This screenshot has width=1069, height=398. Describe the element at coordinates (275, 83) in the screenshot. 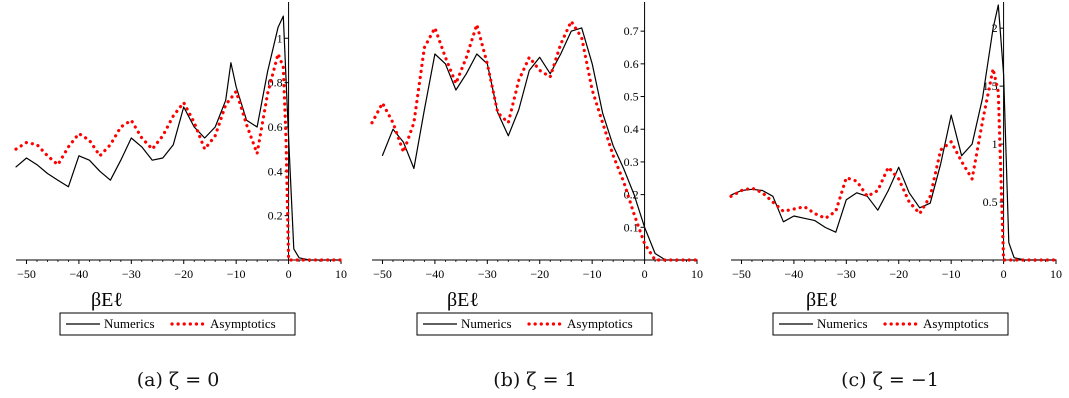

I see `y-tick-label: 0.8` at that location.